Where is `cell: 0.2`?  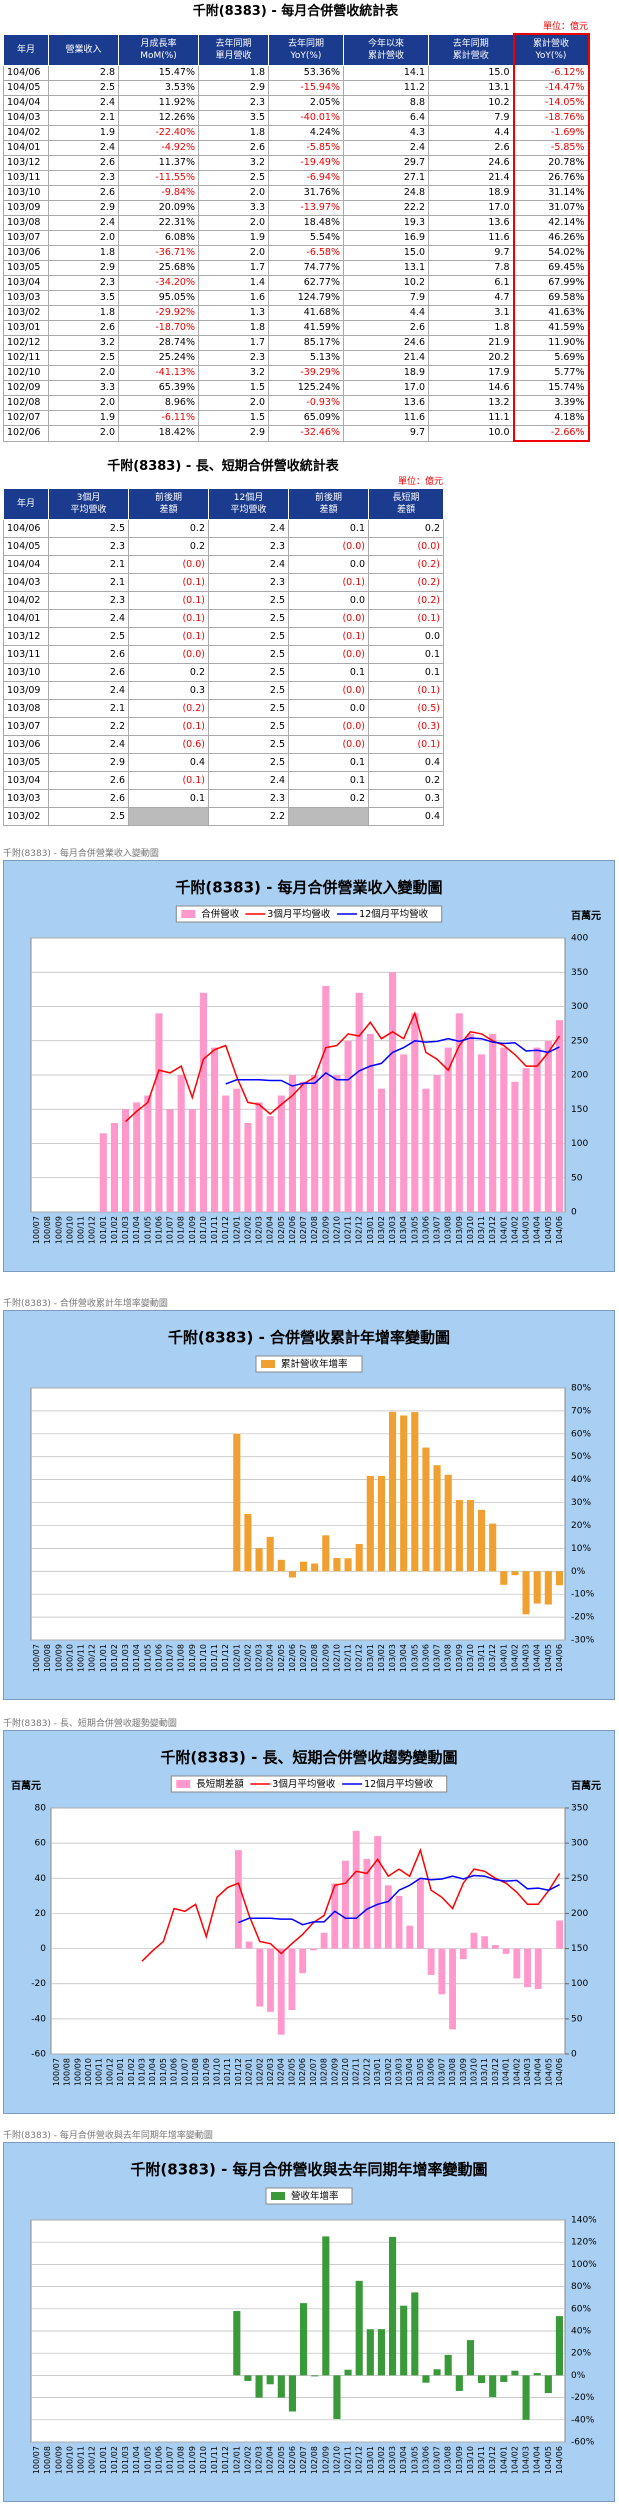
cell: 0.2 is located at coordinates (168, 528).